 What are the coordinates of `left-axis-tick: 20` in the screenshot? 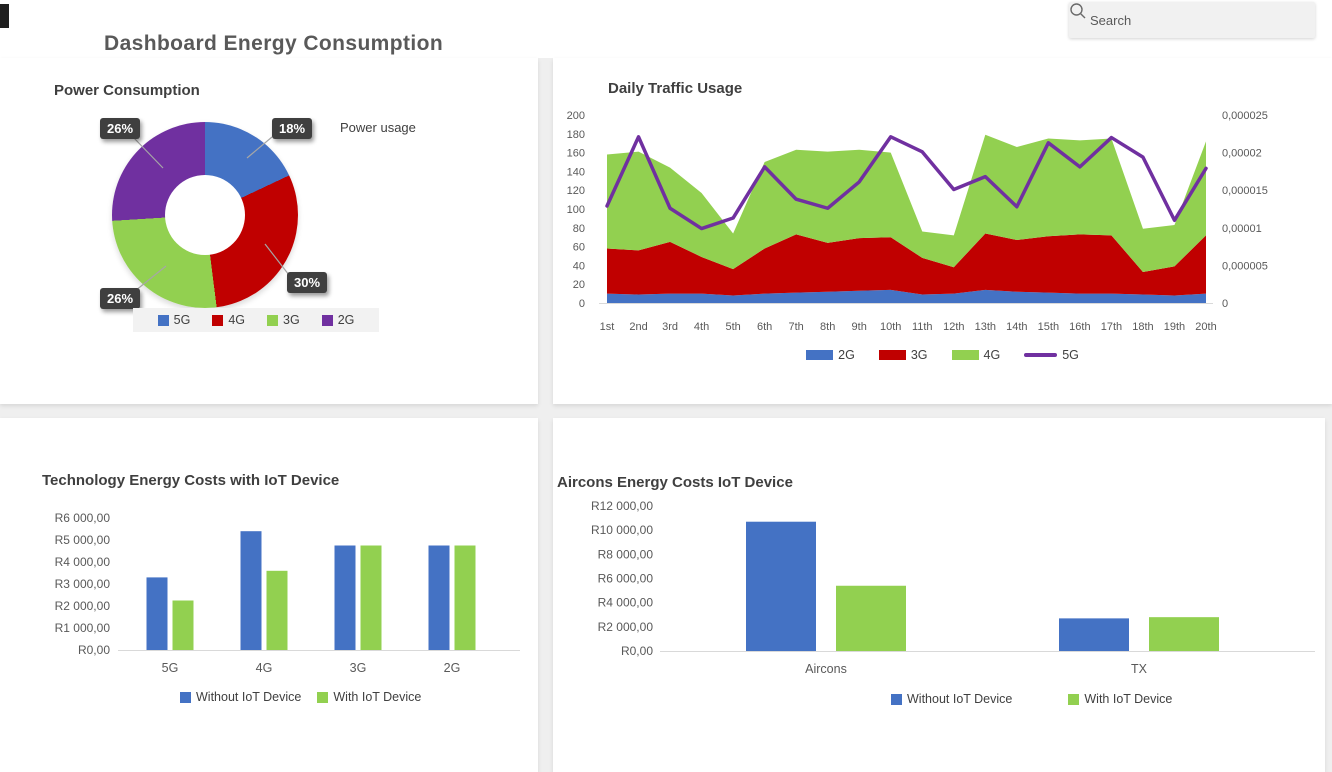 It's located at (579, 285).